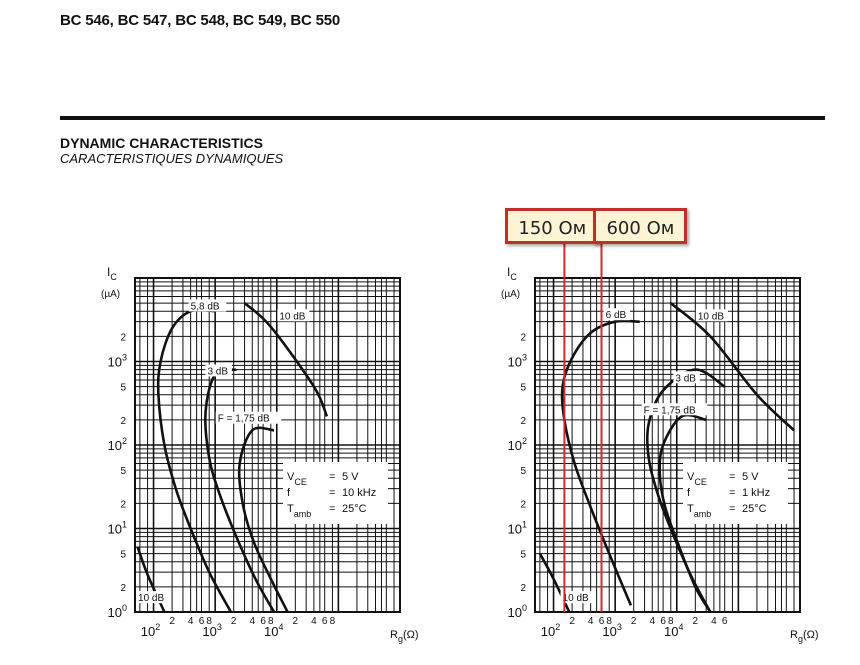 This screenshot has height=665, width=860. I want to click on condition-key: f, so click(689, 493).